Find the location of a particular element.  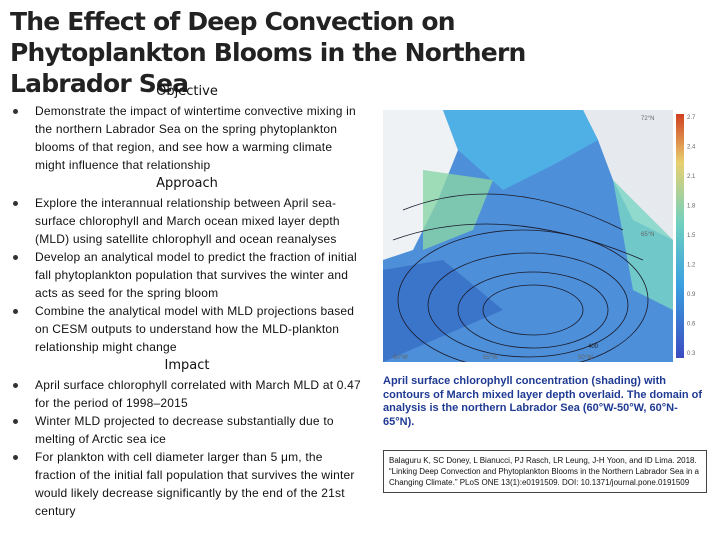

lon-label: 60°W is located at coordinates (400, 358).